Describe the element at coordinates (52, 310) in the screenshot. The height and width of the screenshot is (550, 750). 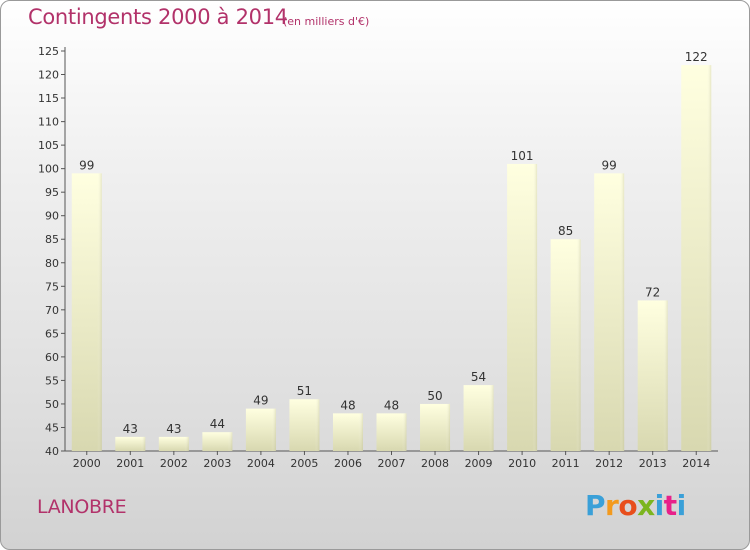
I see `y-tick-label: 70` at that location.